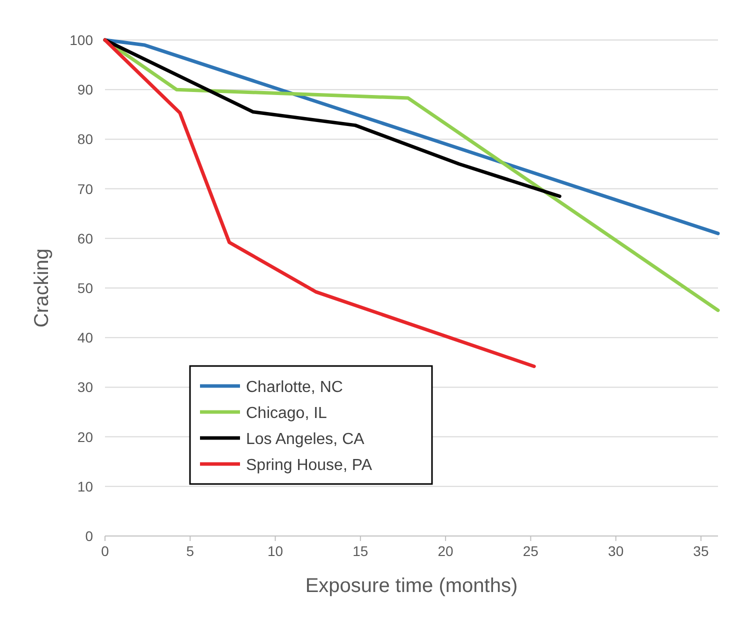 Image resolution: width=743 pixels, height=617 pixels. Describe the element at coordinates (275, 551) in the screenshot. I see `x-tick-label: 10` at that location.